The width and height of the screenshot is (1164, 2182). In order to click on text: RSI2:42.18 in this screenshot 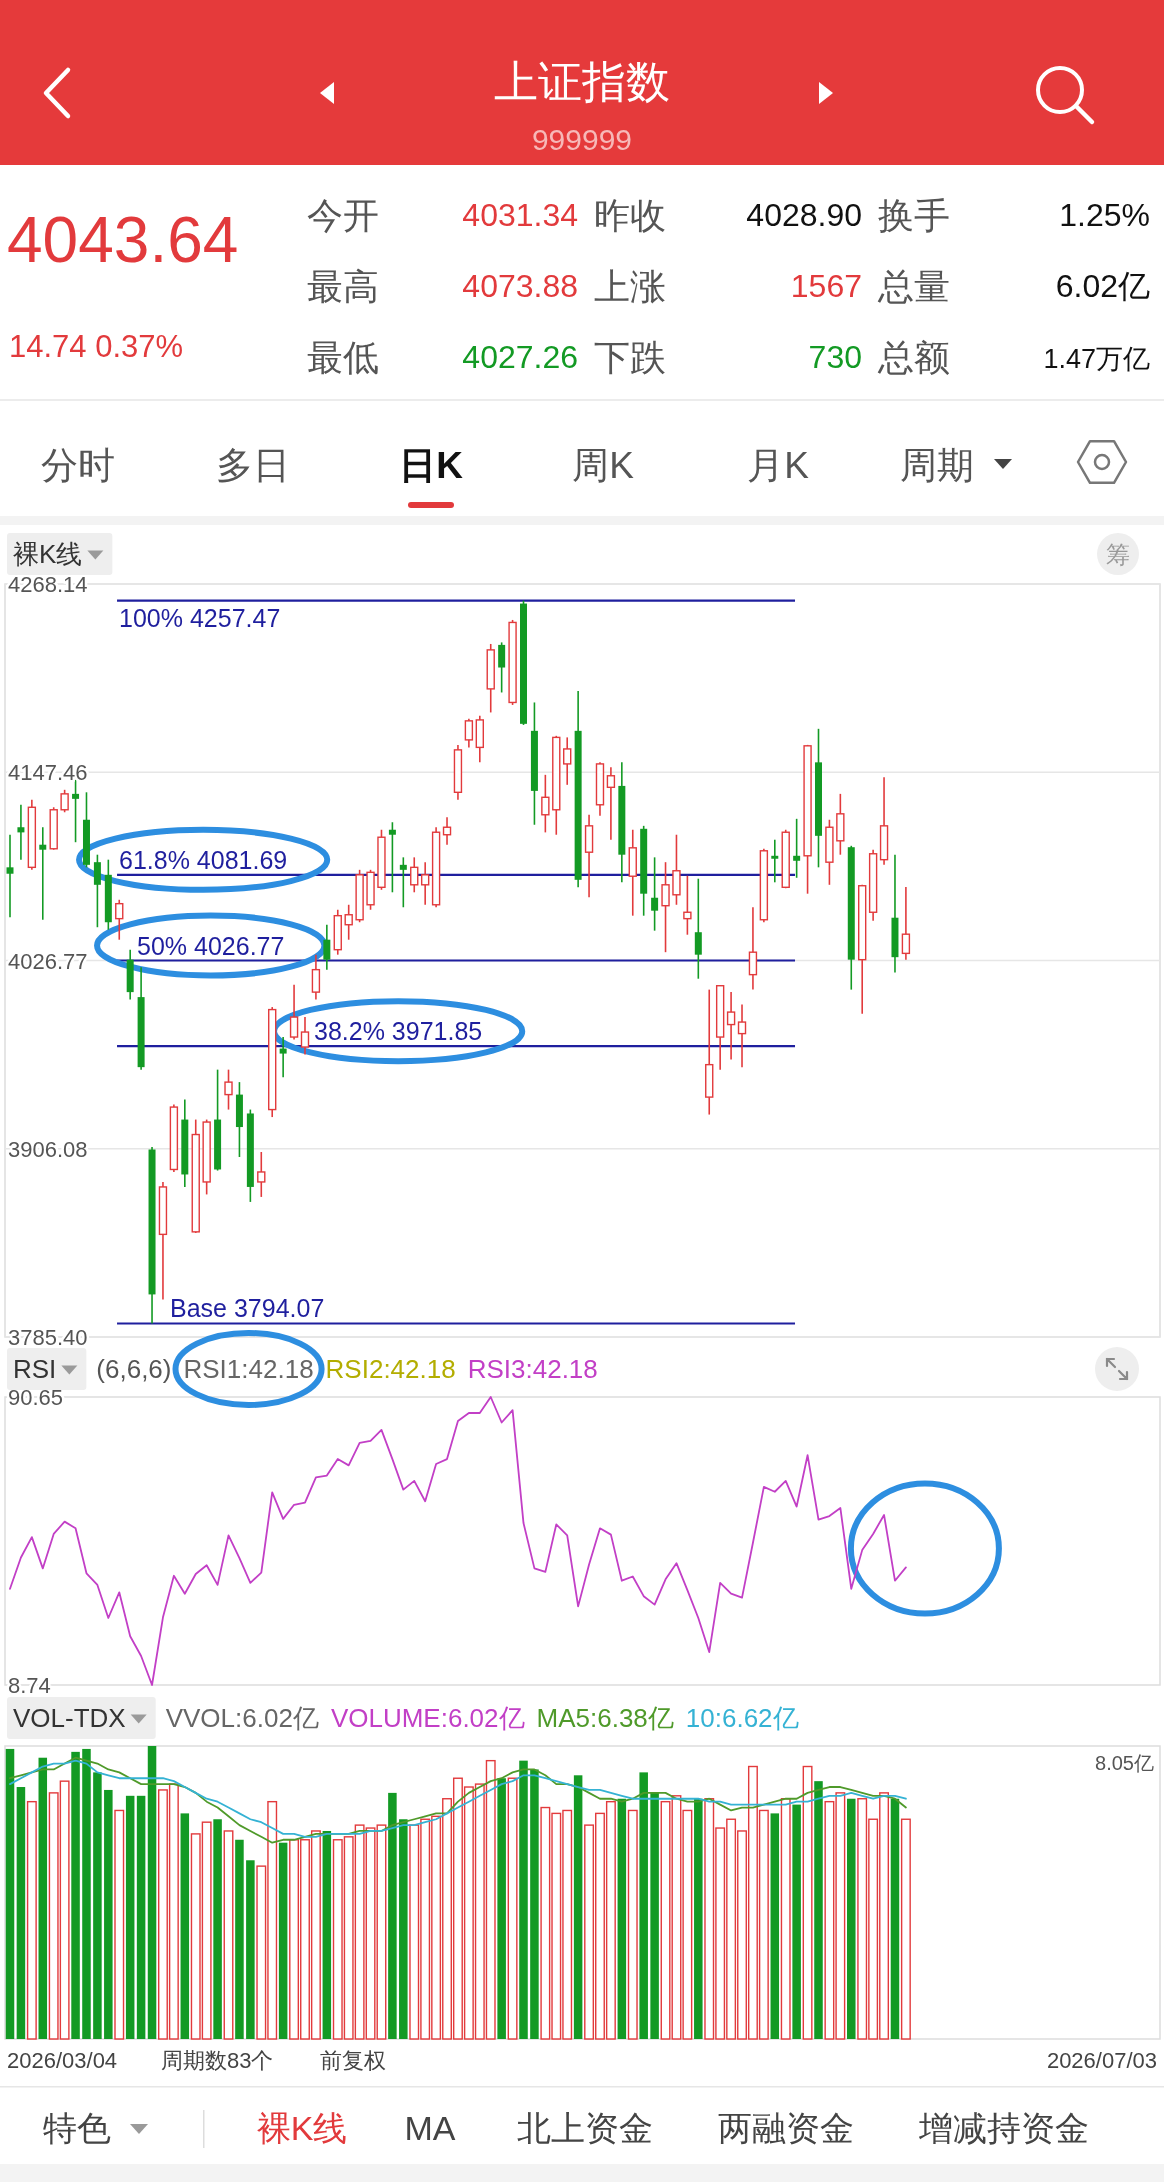, I will do `click(390, 1369)`.